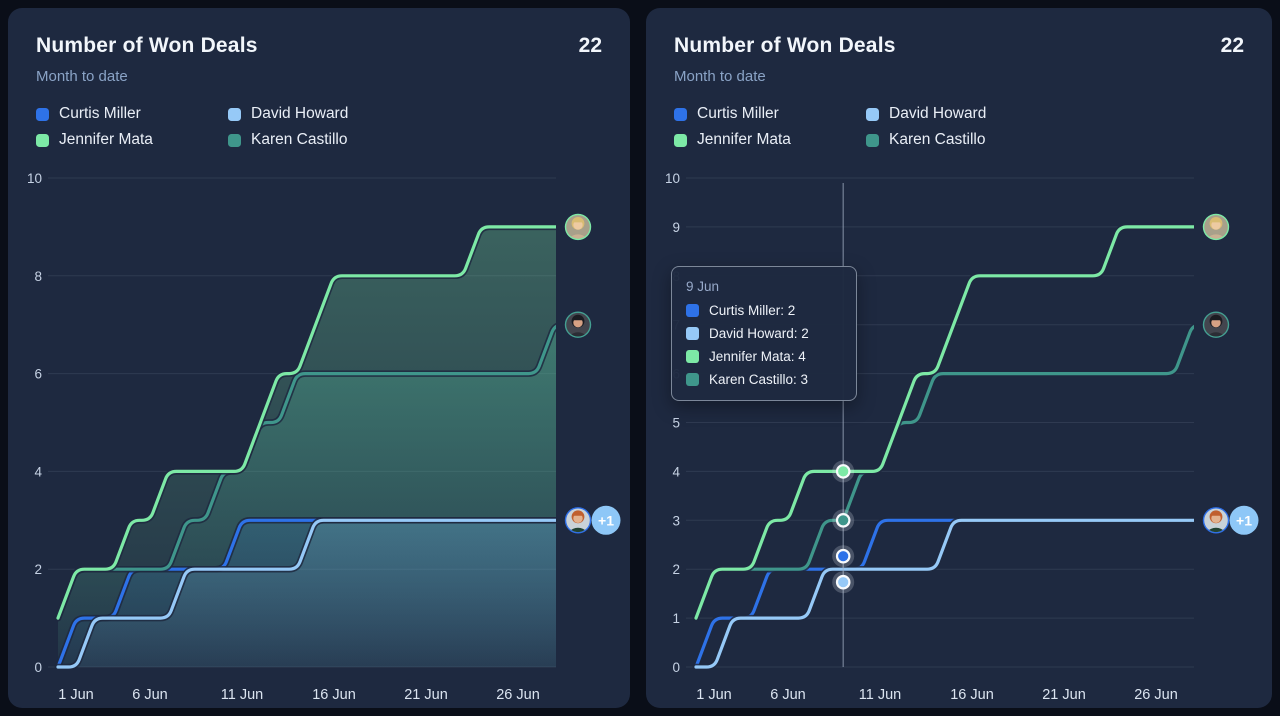  I want to click on y-axis-label: 6, so click(38, 374).